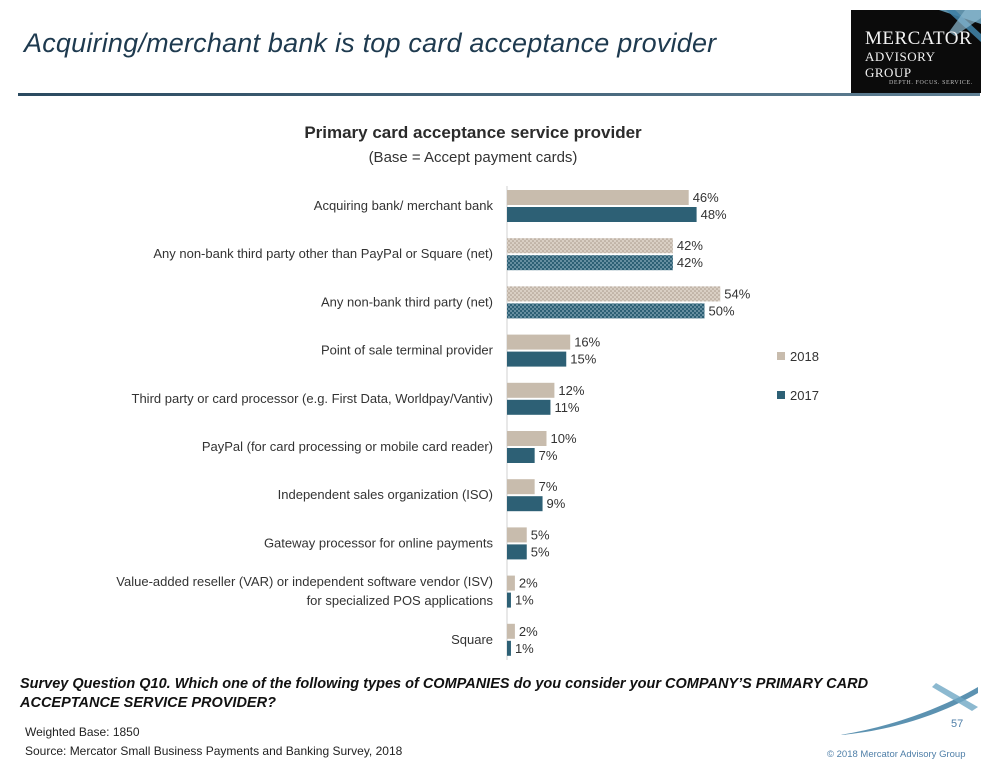 The height and width of the screenshot is (768, 1008). Describe the element at coordinates (556, 503) in the screenshot. I see `data-label-2017: 9%` at that location.